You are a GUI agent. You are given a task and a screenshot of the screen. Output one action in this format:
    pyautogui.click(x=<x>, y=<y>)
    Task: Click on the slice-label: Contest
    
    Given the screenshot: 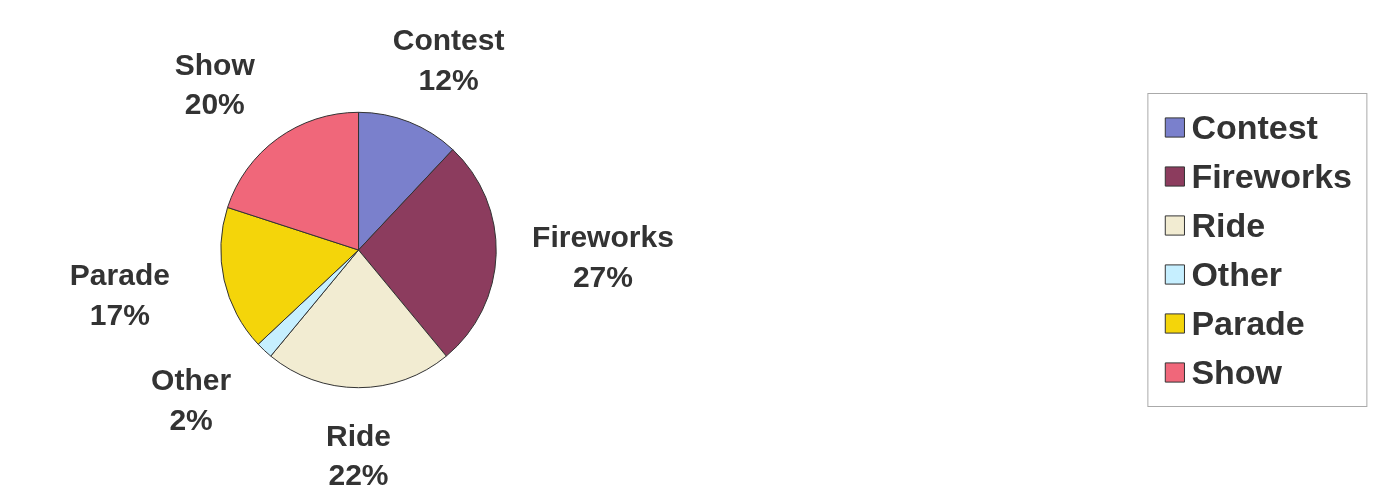 What is the action you would take?
    pyautogui.click(x=448, y=39)
    